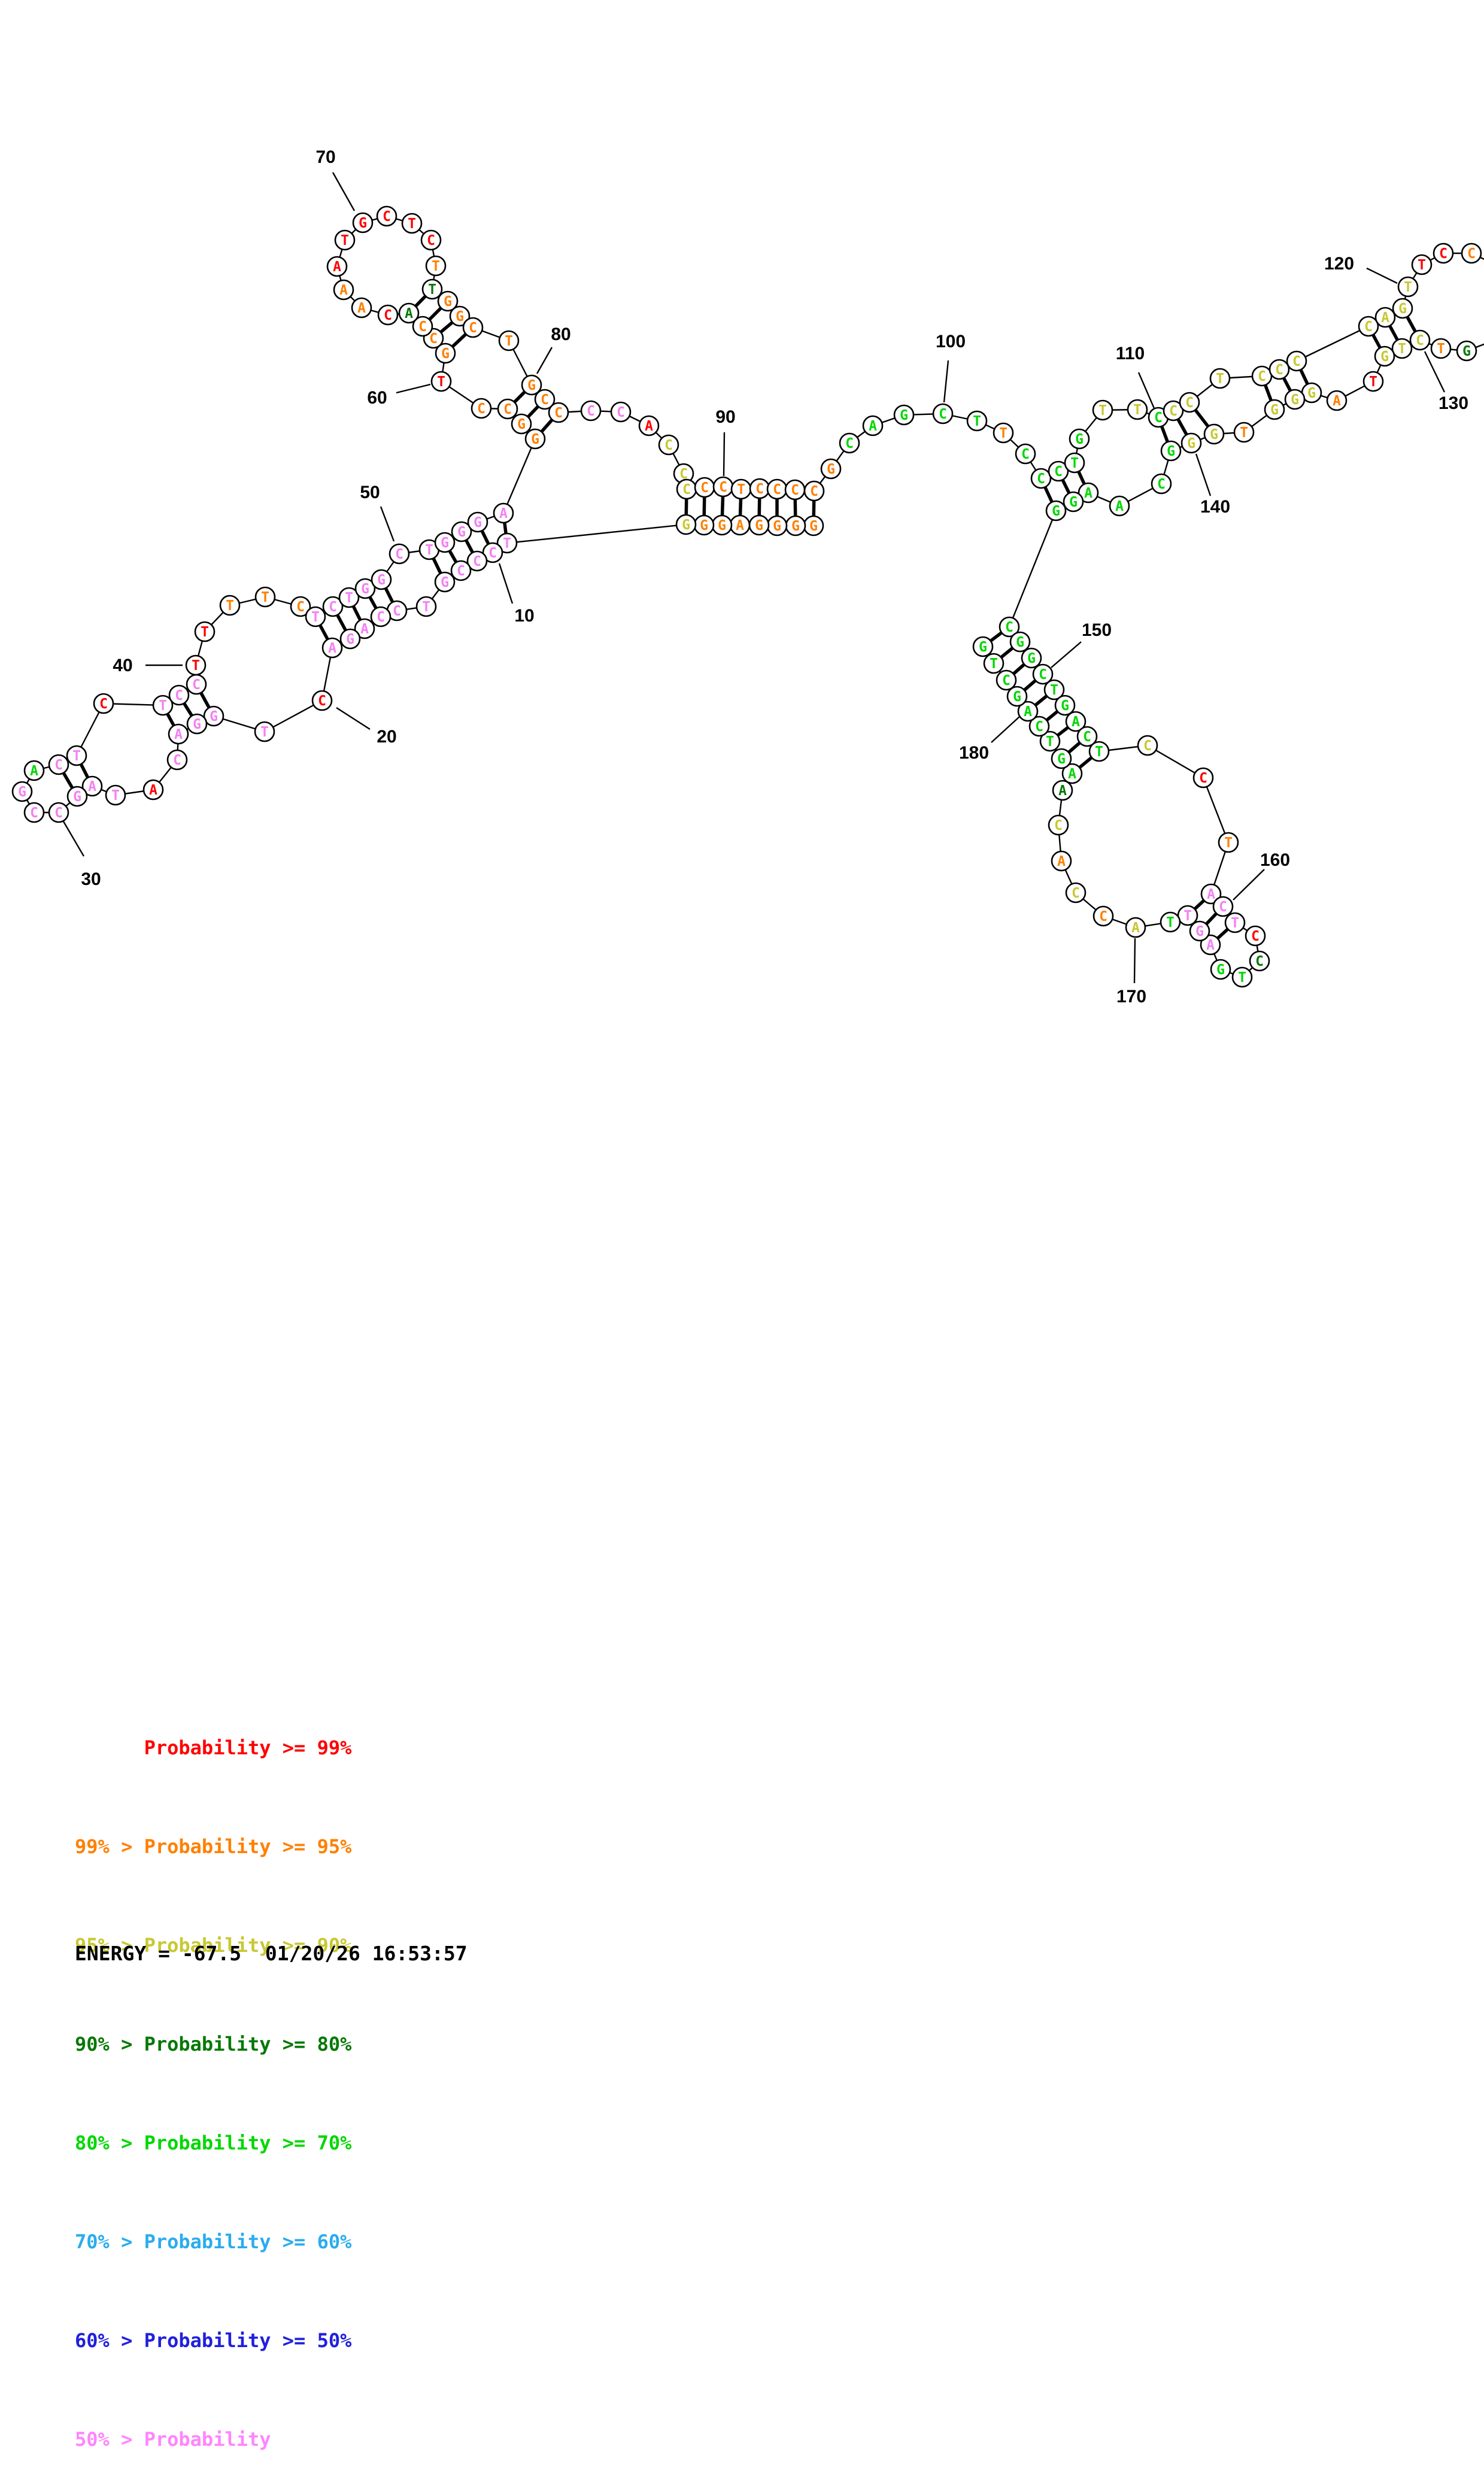 The image size is (1484, 2489). What do you see at coordinates (974, 753) in the screenshot?
I see `position-label: 180` at bounding box center [974, 753].